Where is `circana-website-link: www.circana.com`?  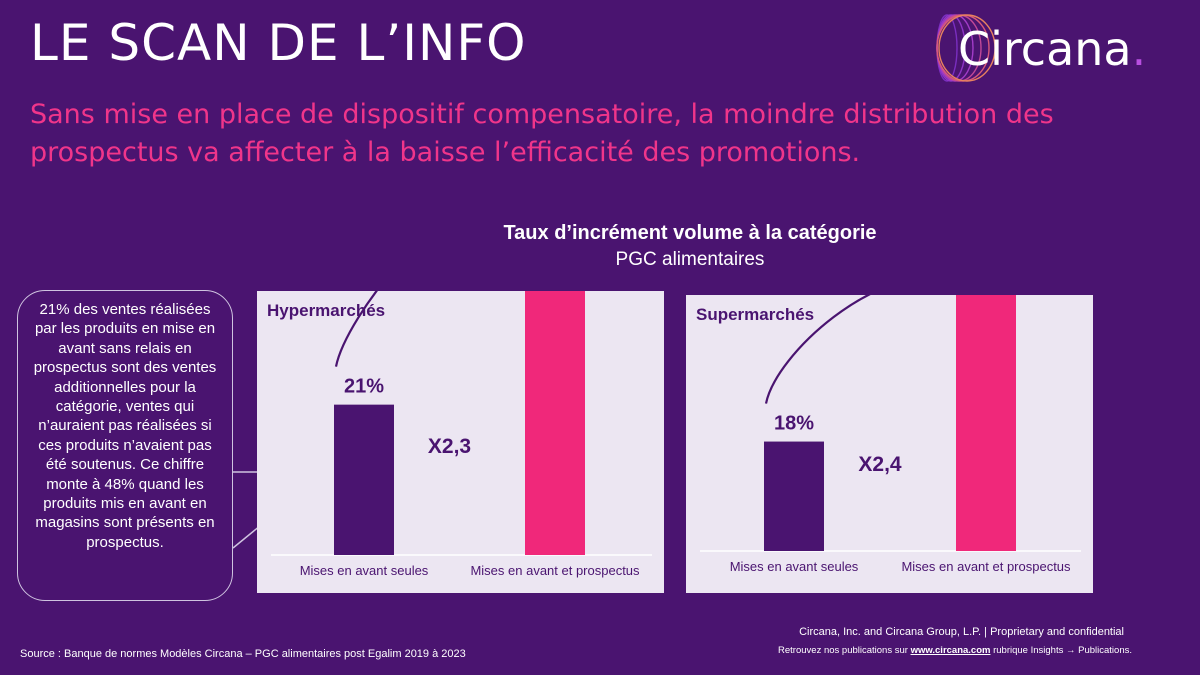 circana-website-link: www.circana.com is located at coordinates (950, 650).